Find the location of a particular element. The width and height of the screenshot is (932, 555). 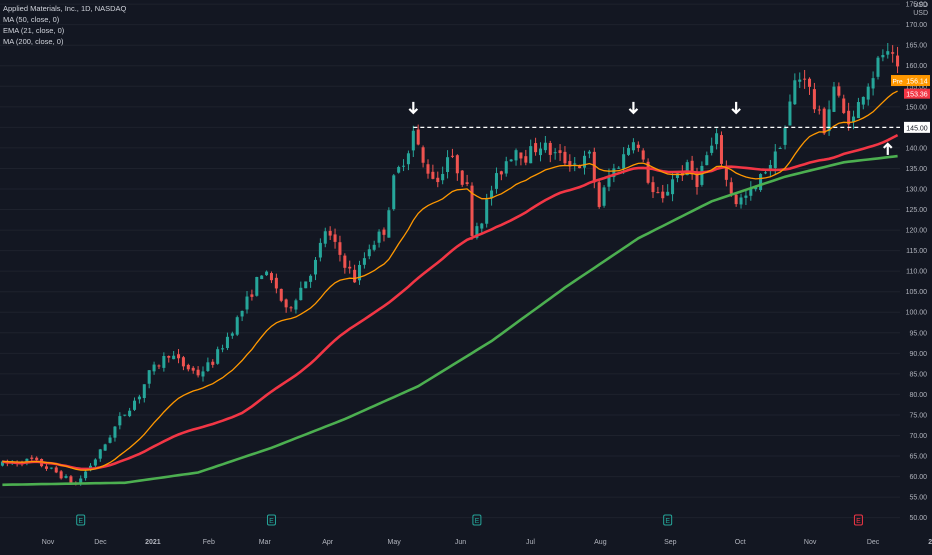

price-tick-label: 90.00 is located at coordinates (918, 354).